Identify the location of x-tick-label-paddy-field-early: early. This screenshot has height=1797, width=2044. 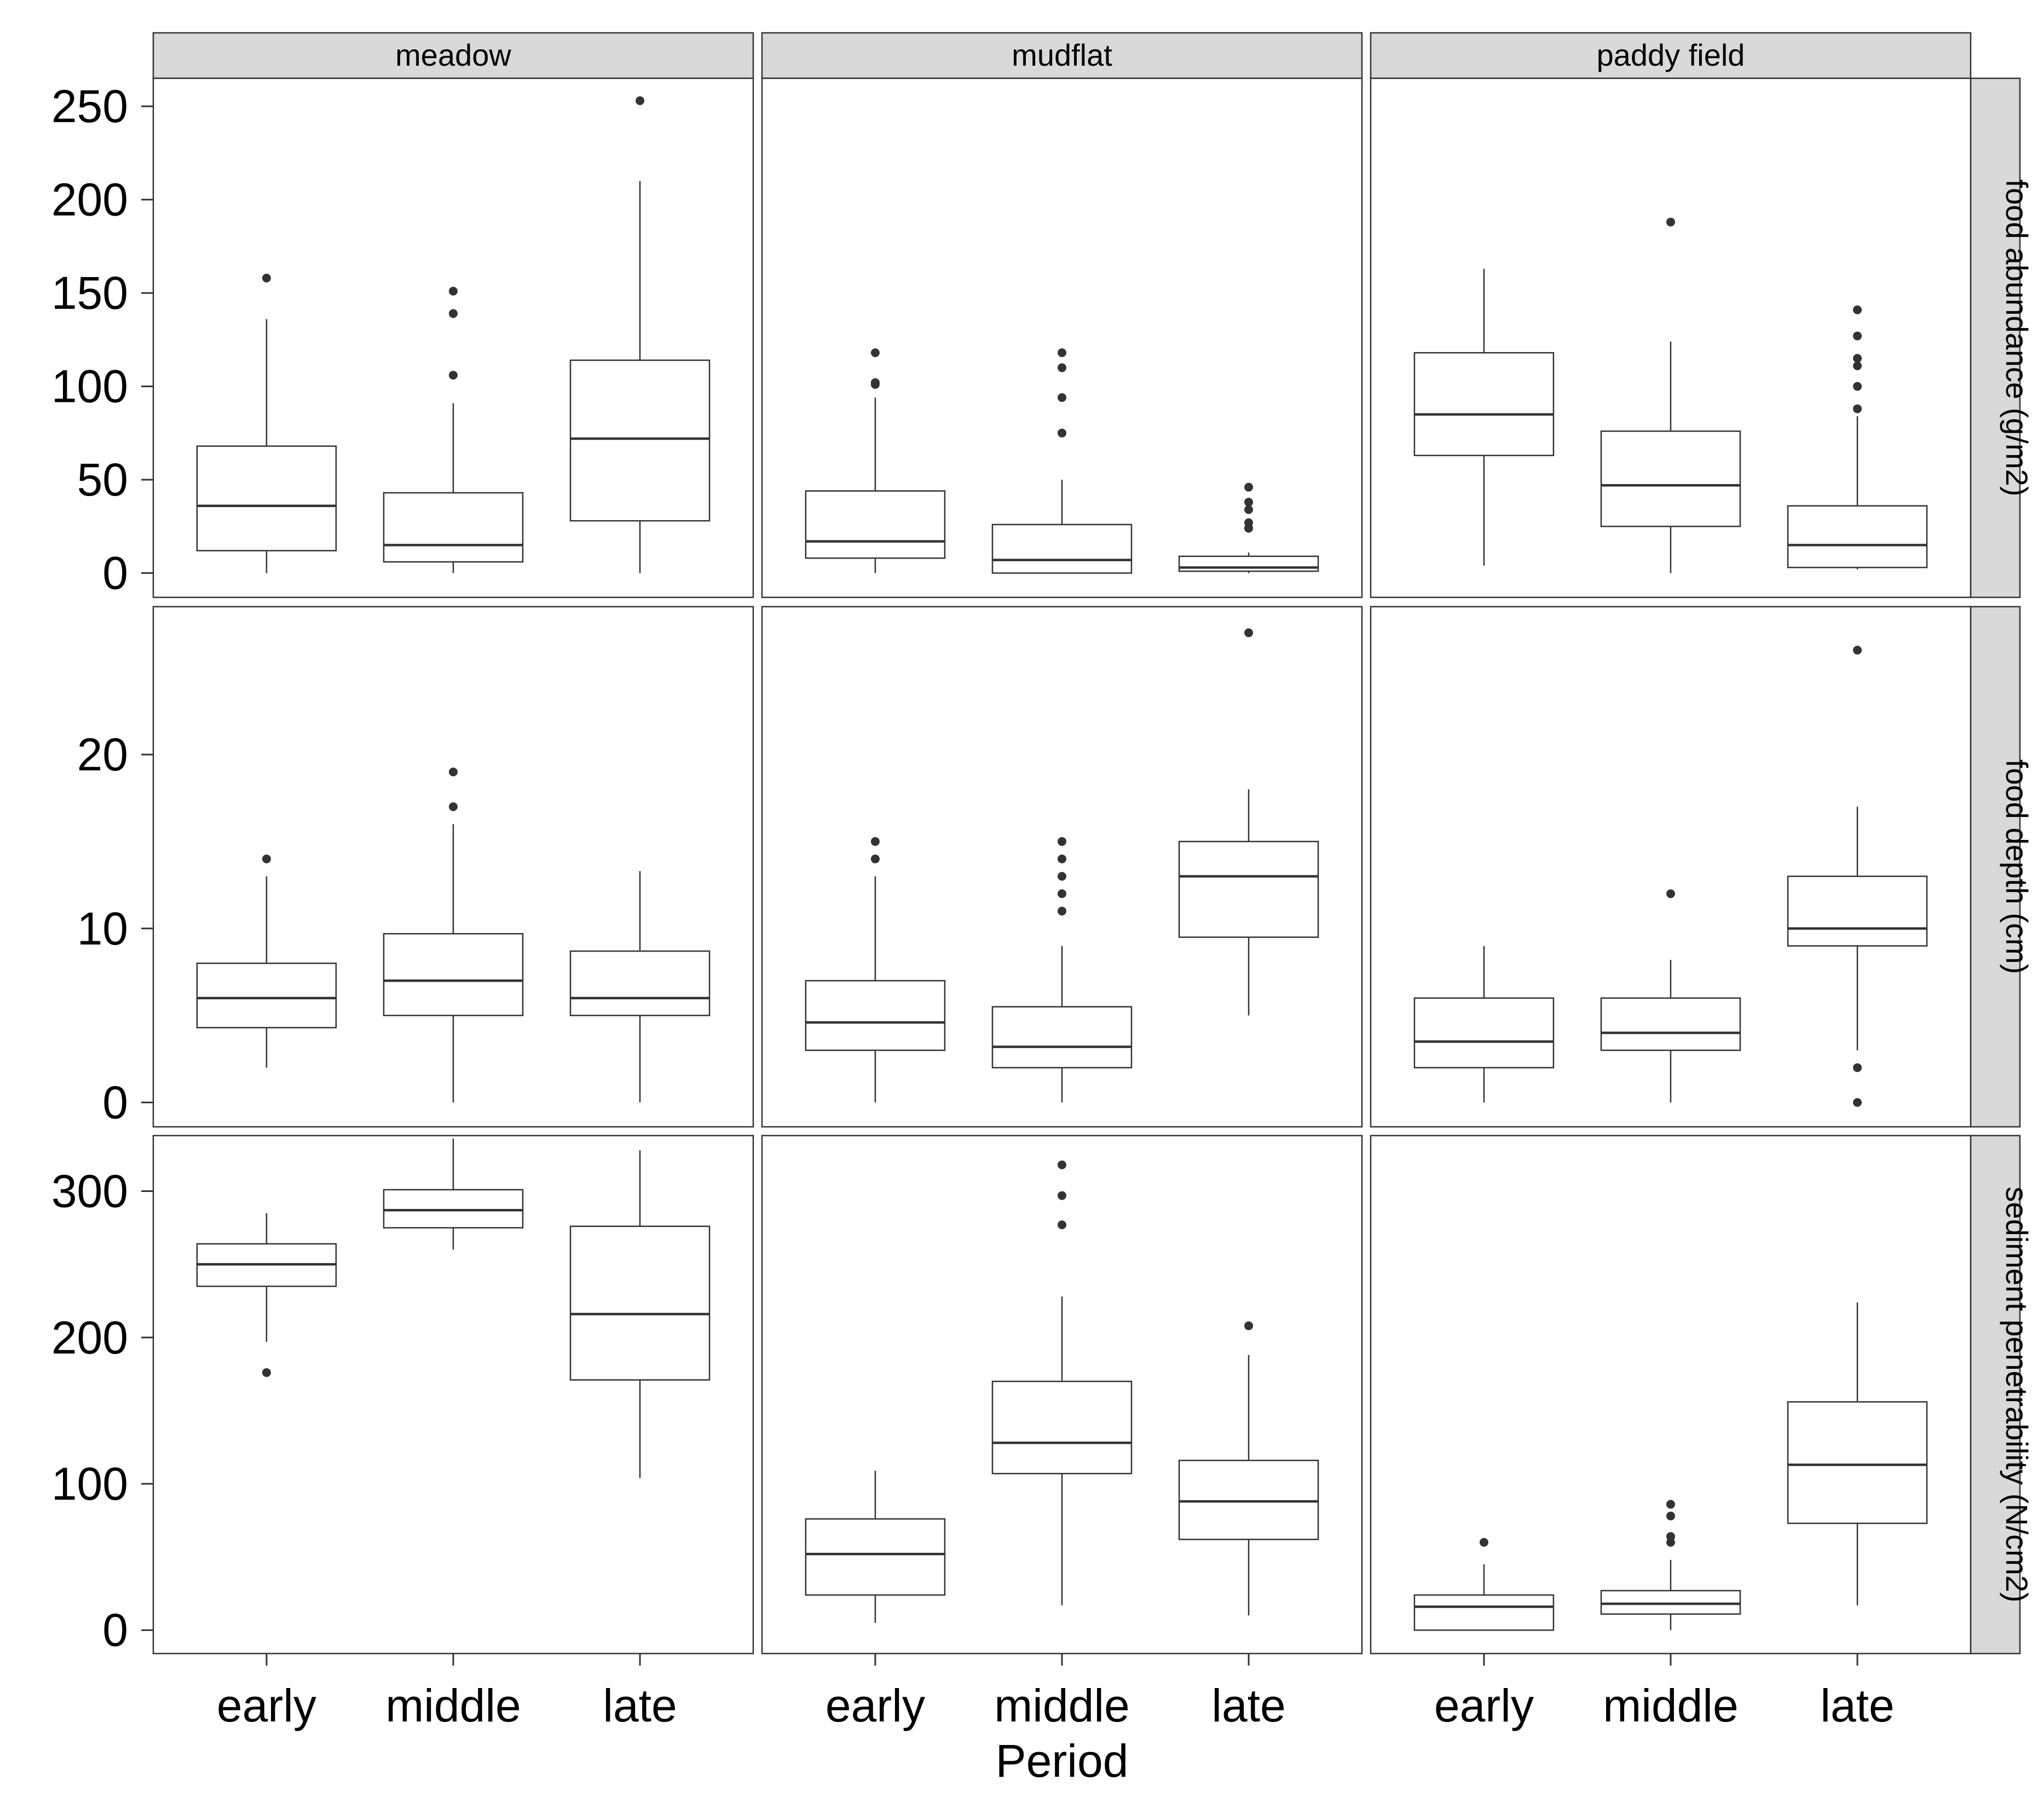
(1484, 1705).